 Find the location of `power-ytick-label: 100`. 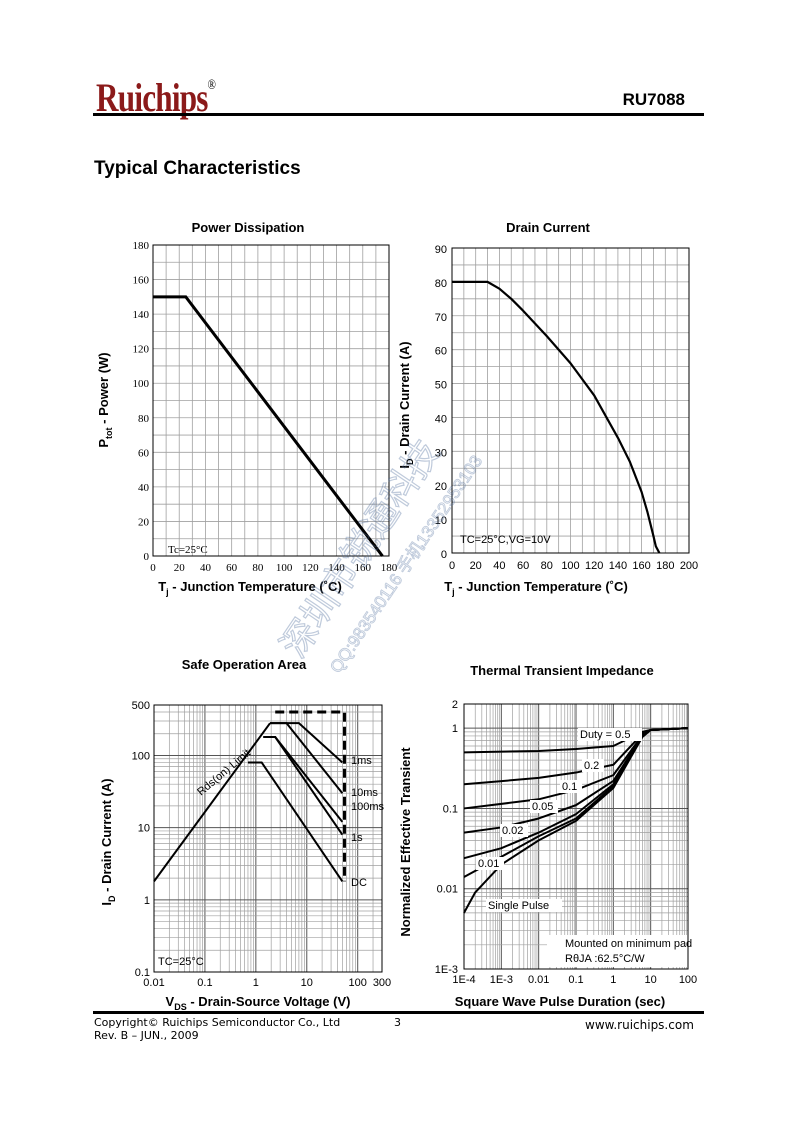

power-ytick-label: 100 is located at coordinates (141, 384).